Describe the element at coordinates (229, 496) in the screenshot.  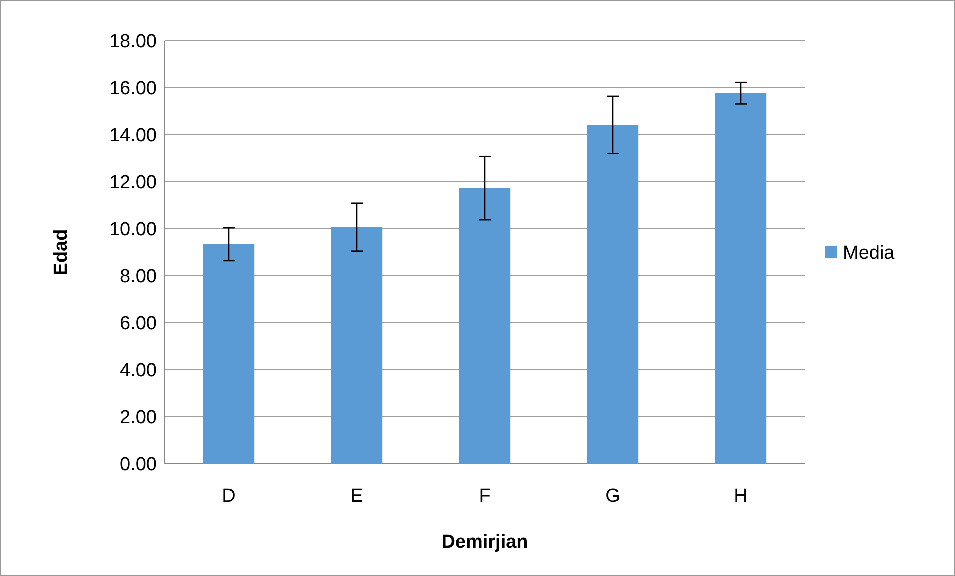
I see `x-tick-label: D` at that location.